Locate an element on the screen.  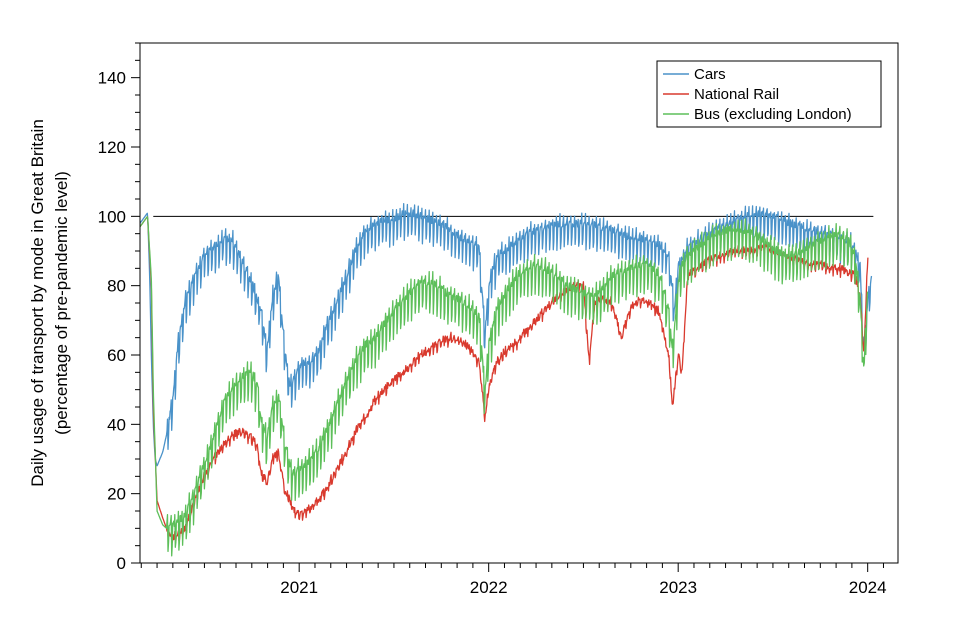
y-tick-label: 80 is located at coordinates (116, 286).